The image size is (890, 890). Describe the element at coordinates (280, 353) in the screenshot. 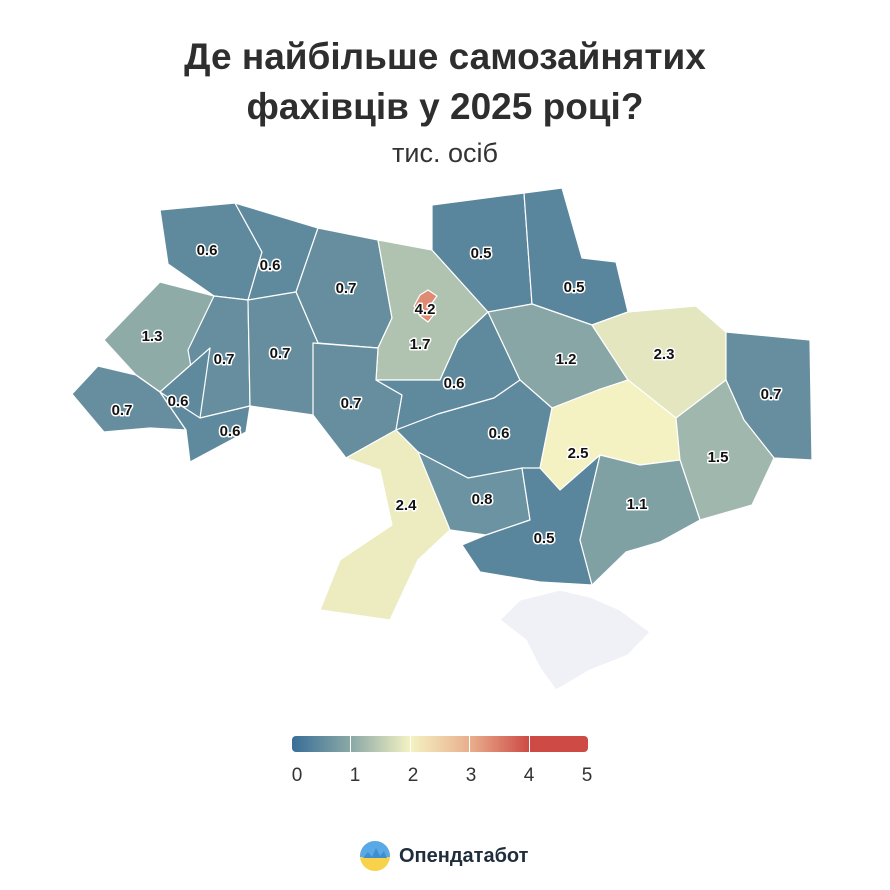

I see `region-value-label-khmelnytskyi: 0.7` at that location.